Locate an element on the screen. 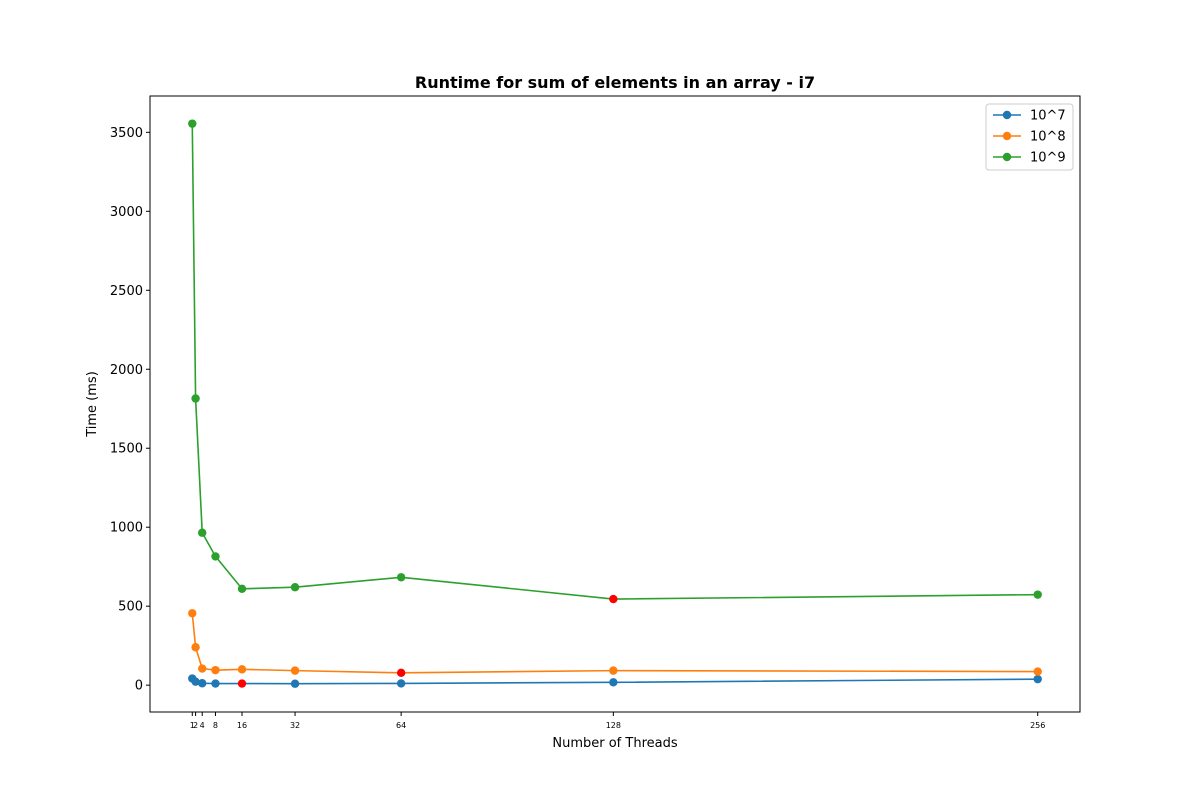  y-tick-label: 1000 is located at coordinates (126, 528).